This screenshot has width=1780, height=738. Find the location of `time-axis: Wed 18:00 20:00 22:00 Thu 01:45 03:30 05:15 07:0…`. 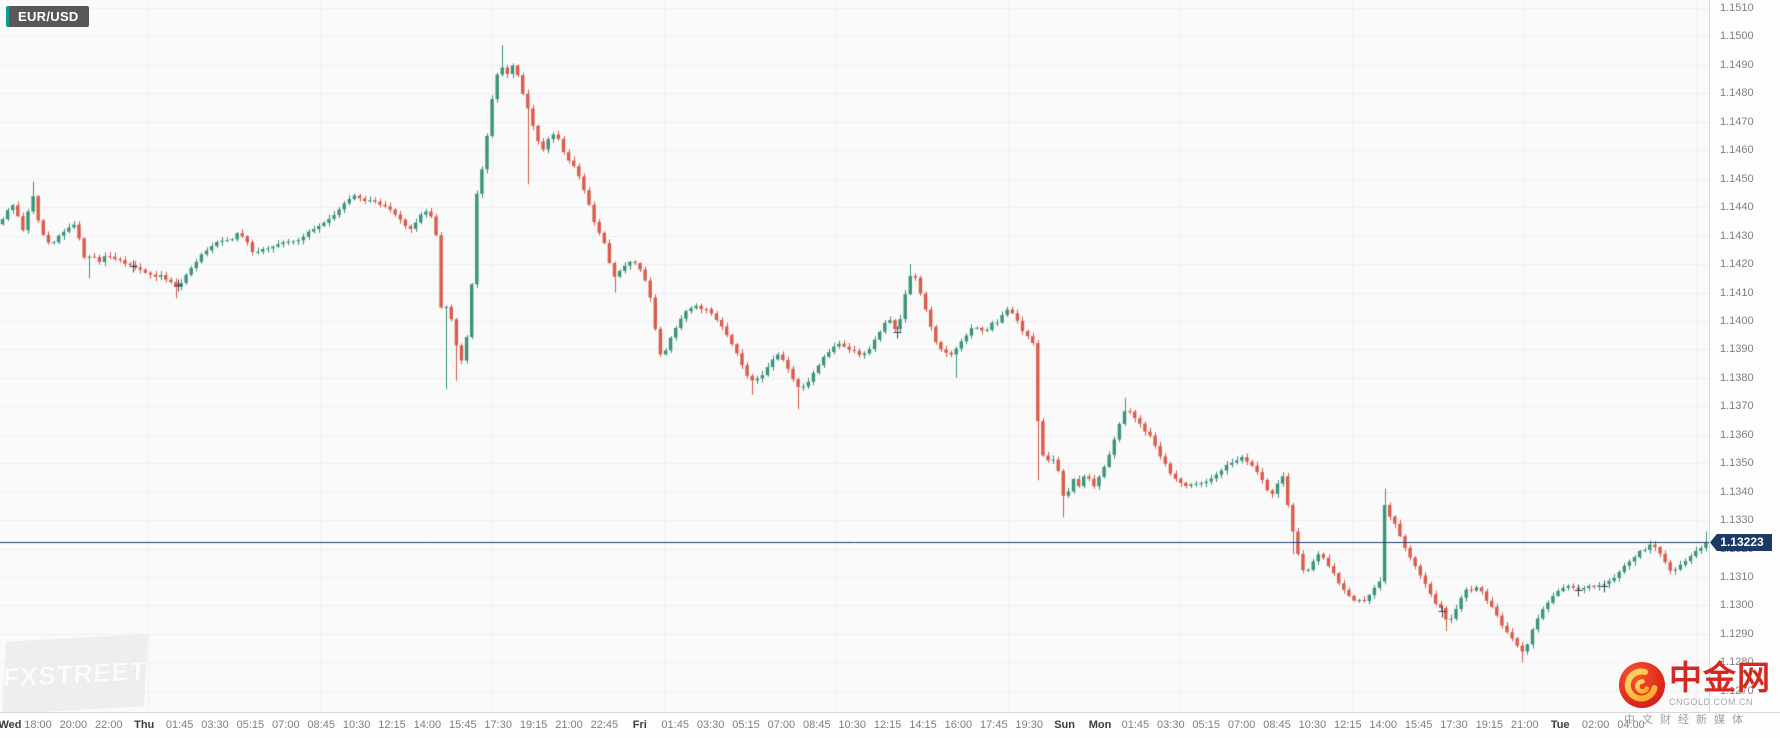

time-axis: Wed 18:00 20:00 22:00 Thu 01:45 03:30 05:15 07:0… is located at coordinates (890, 725).